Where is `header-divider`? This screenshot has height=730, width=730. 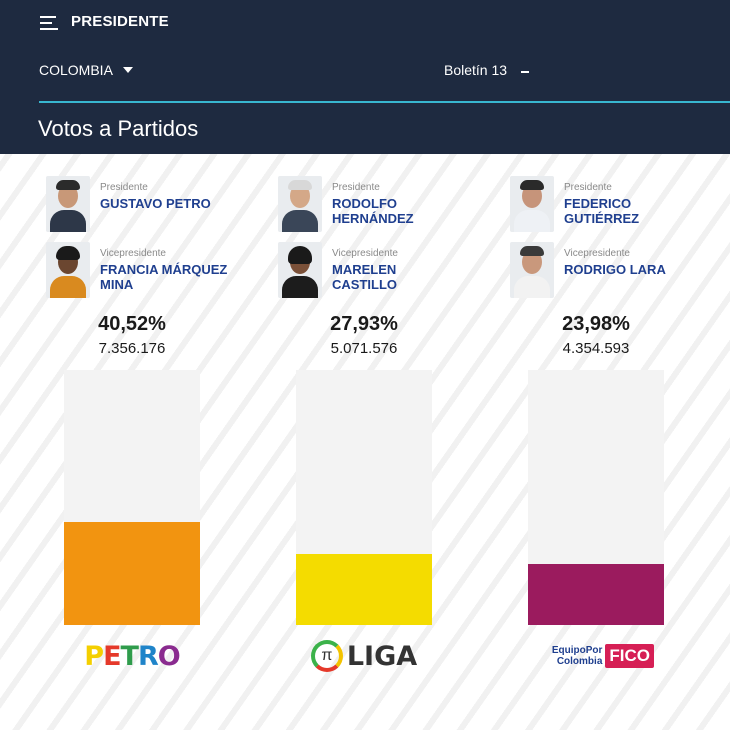 header-divider is located at coordinates (384, 102).